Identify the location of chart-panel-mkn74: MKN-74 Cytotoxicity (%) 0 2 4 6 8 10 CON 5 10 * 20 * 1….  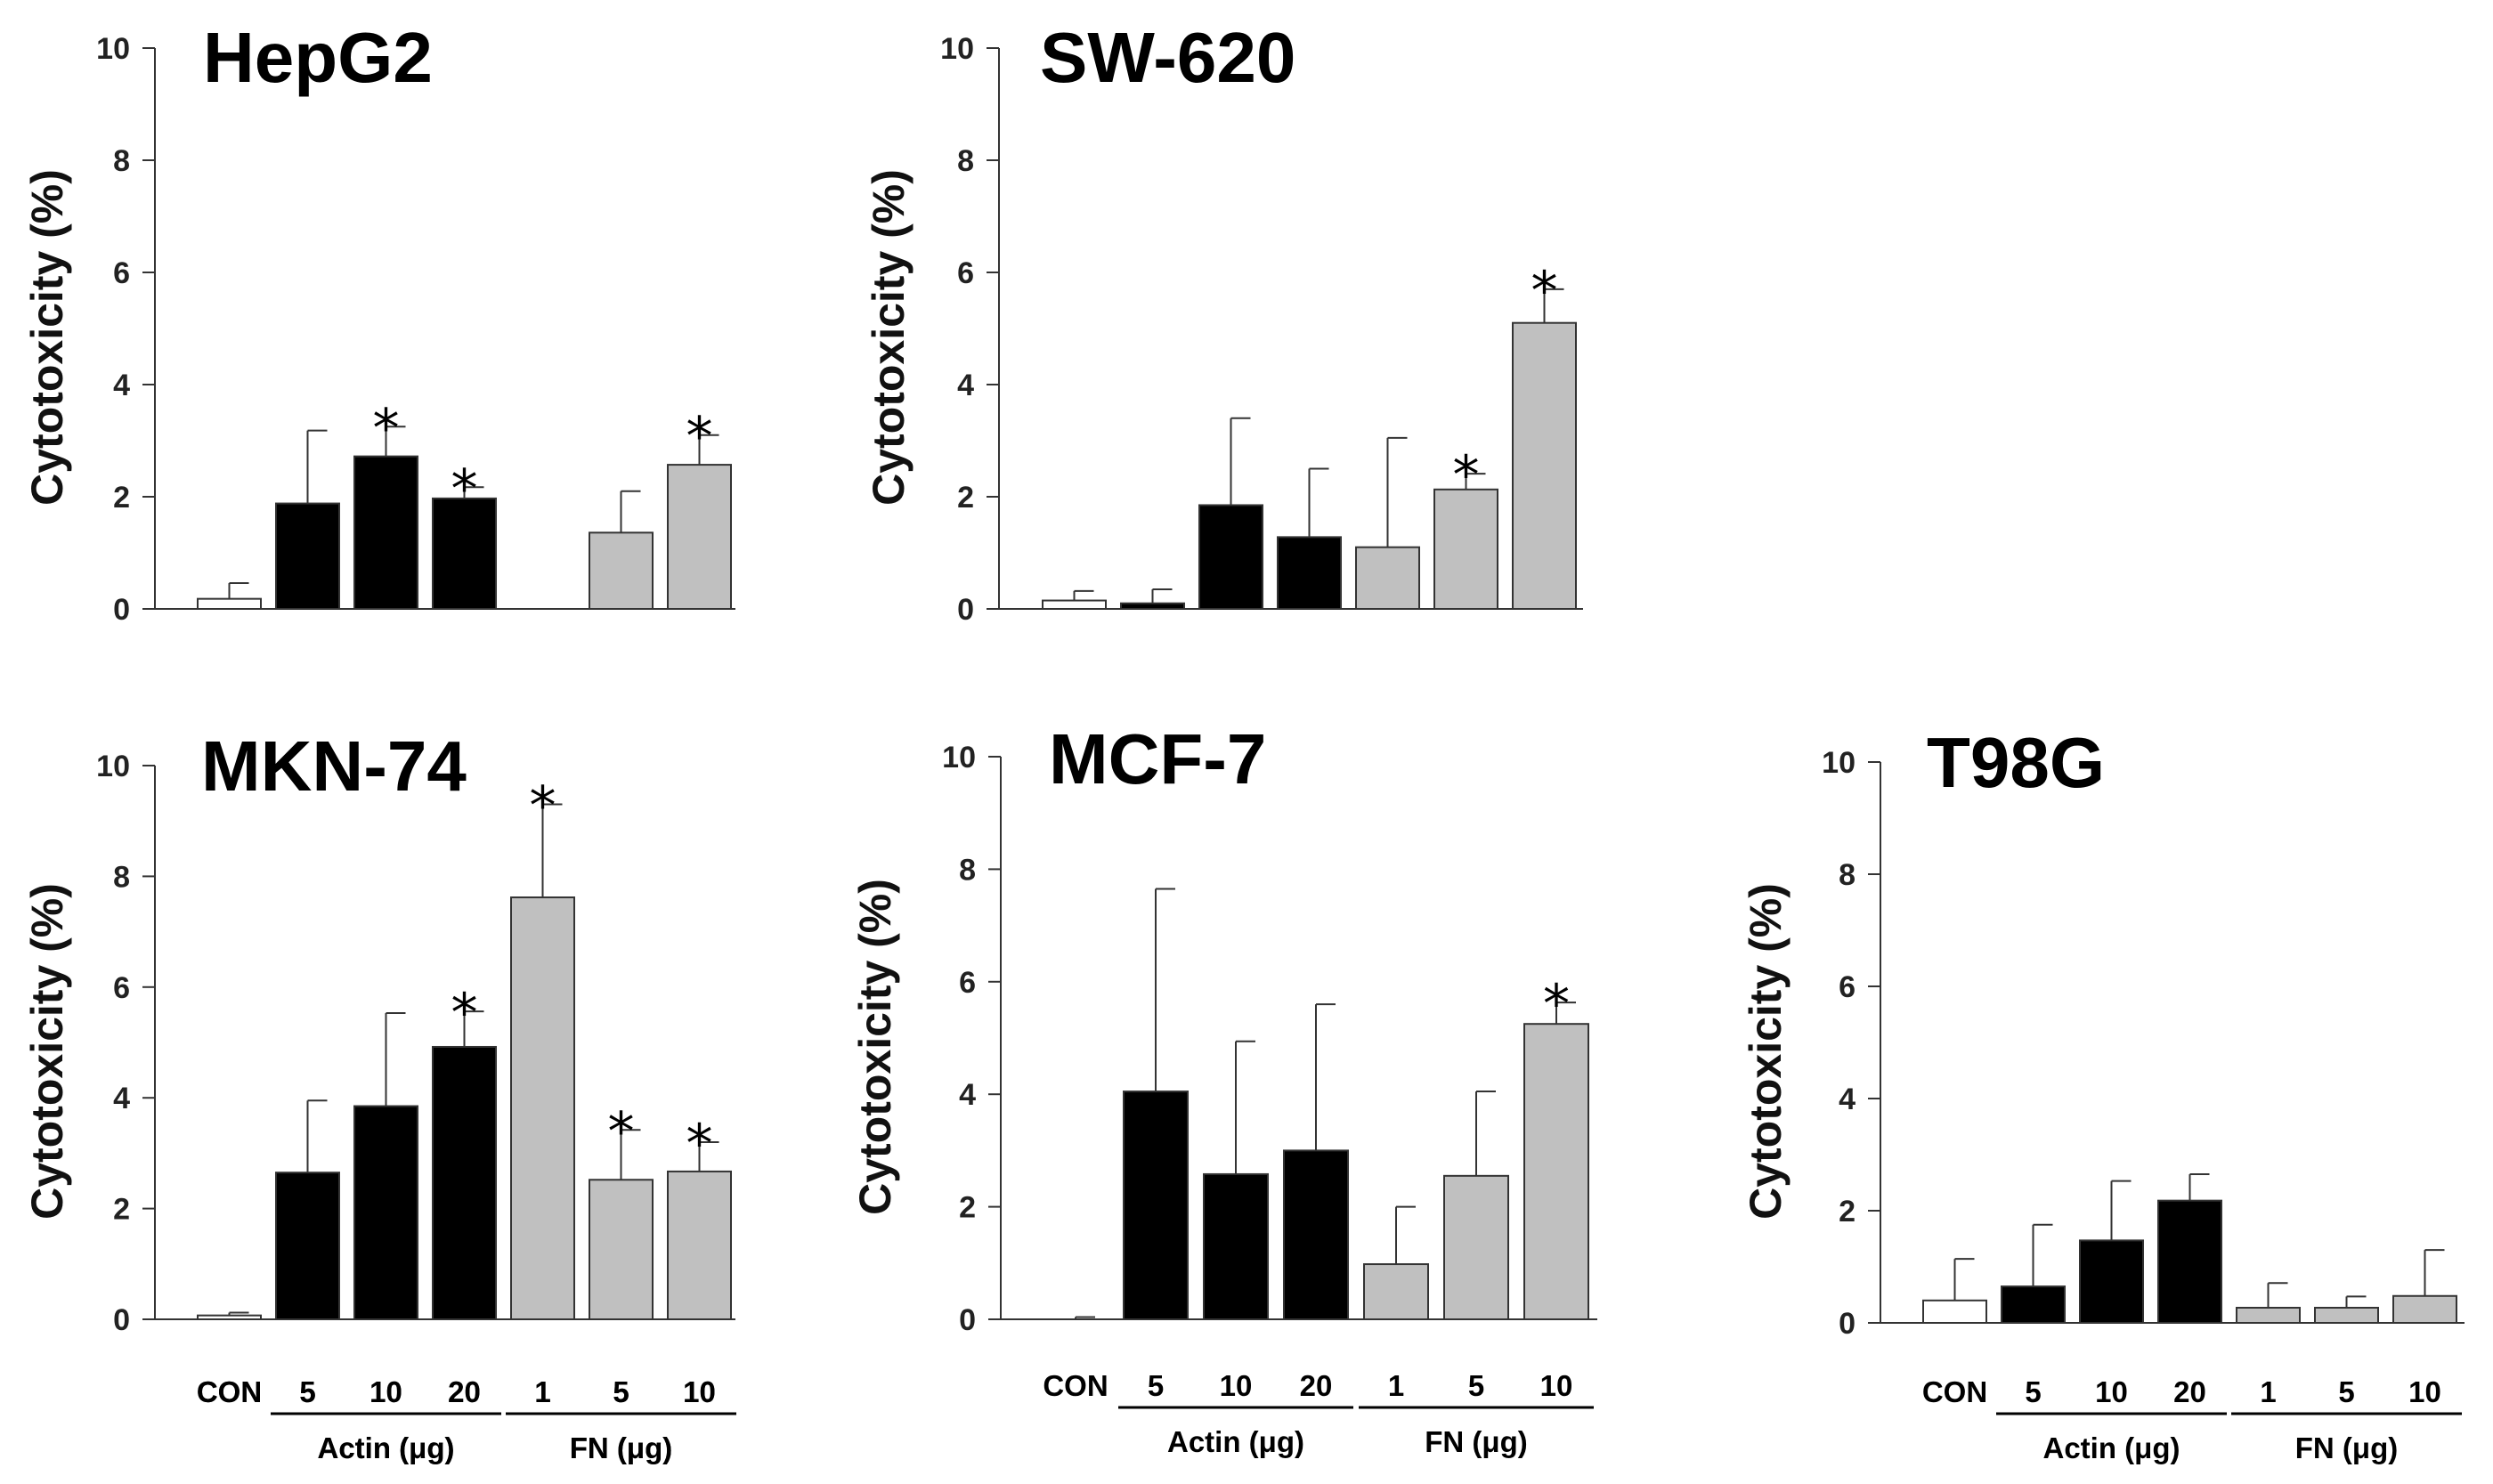
(379, 1095).